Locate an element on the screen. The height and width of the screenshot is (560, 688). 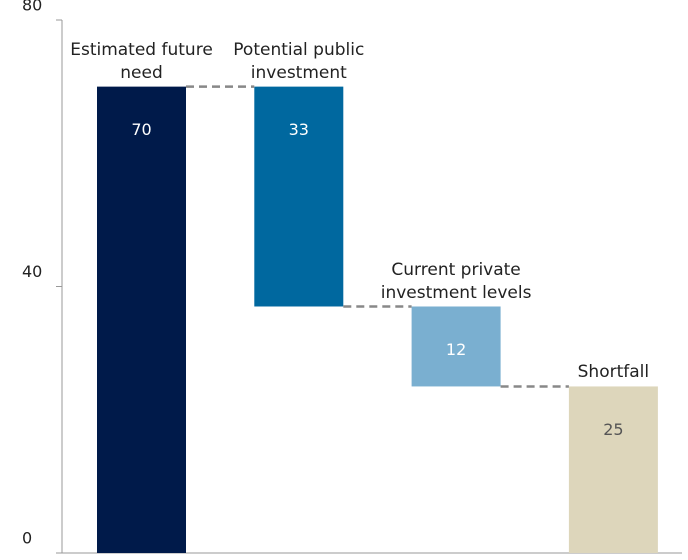
value-label: 33 is located at coordinates (299, 129).